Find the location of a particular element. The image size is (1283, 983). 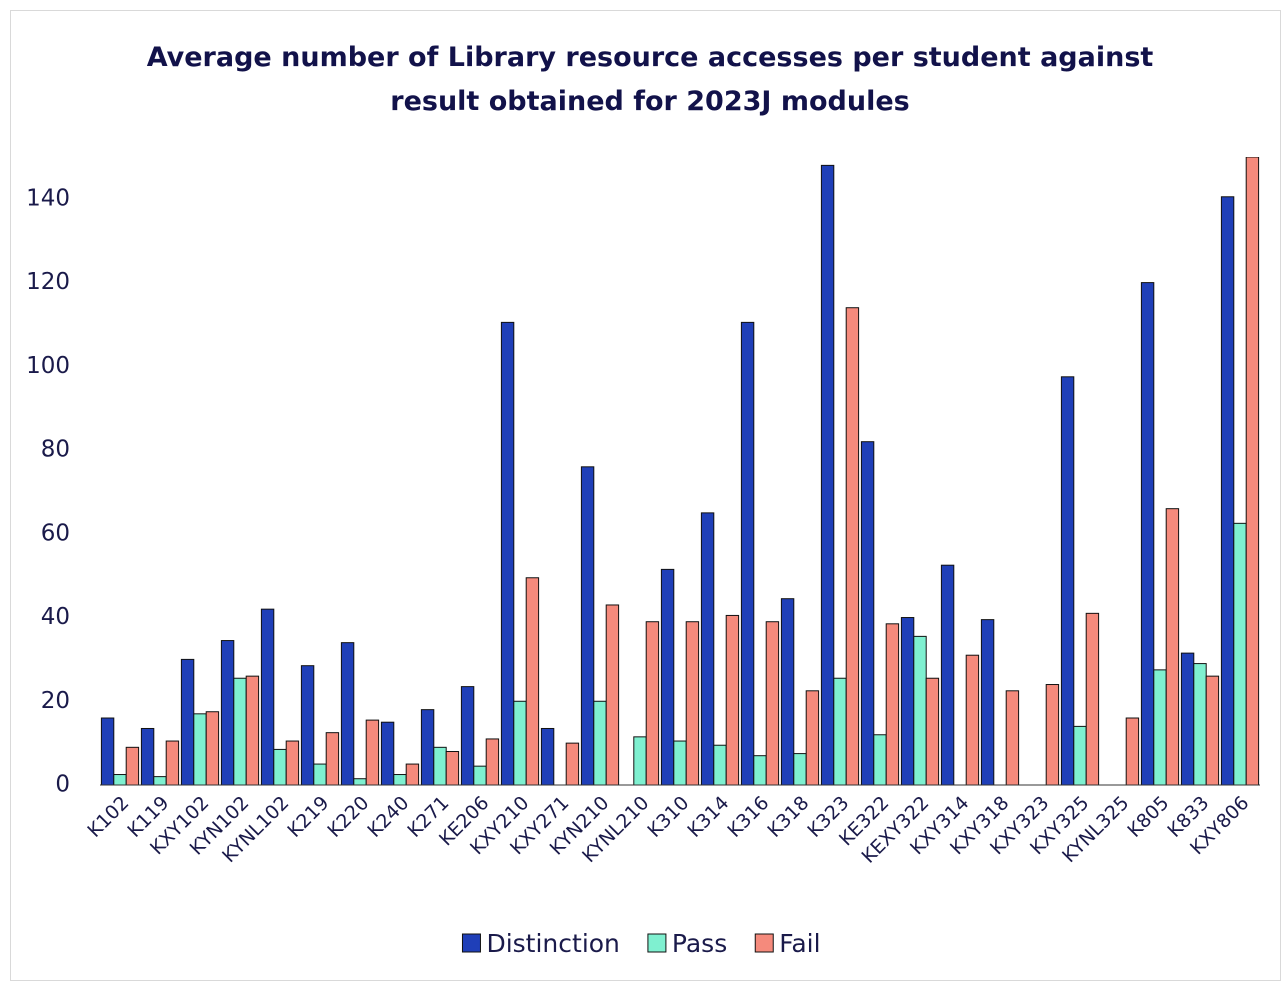

x-tick-label: K805 is located at coordinates (1148, 817).